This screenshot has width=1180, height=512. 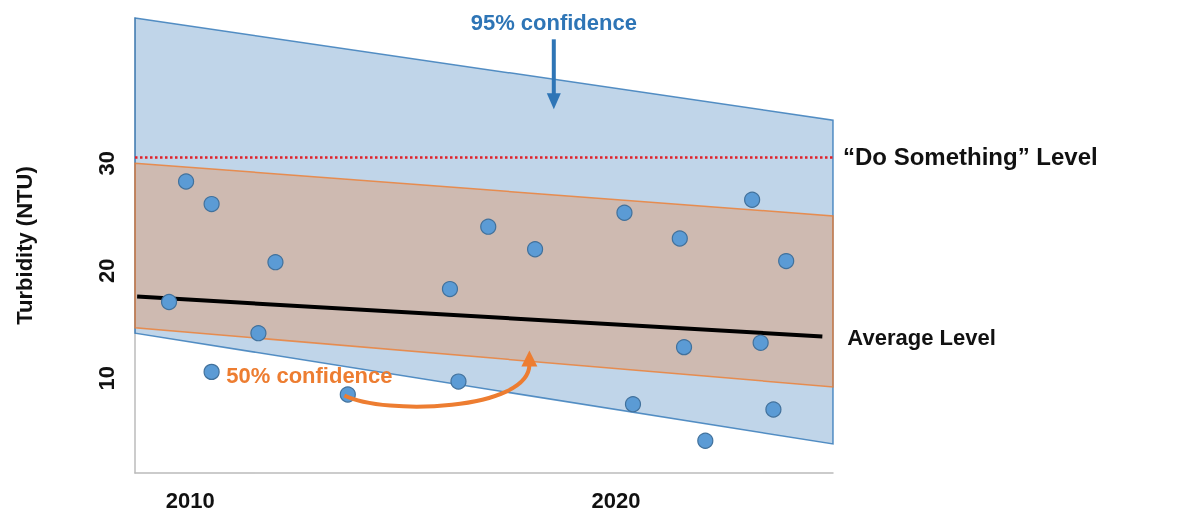 What do you see at coordinates (106, 271) in the screenshot?
I see `y-tick-label: 20` at bounding box center [106, 271].